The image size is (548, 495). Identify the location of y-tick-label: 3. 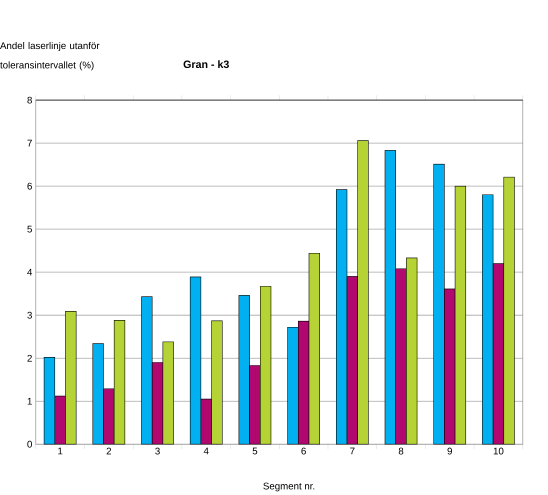
(29, 315).